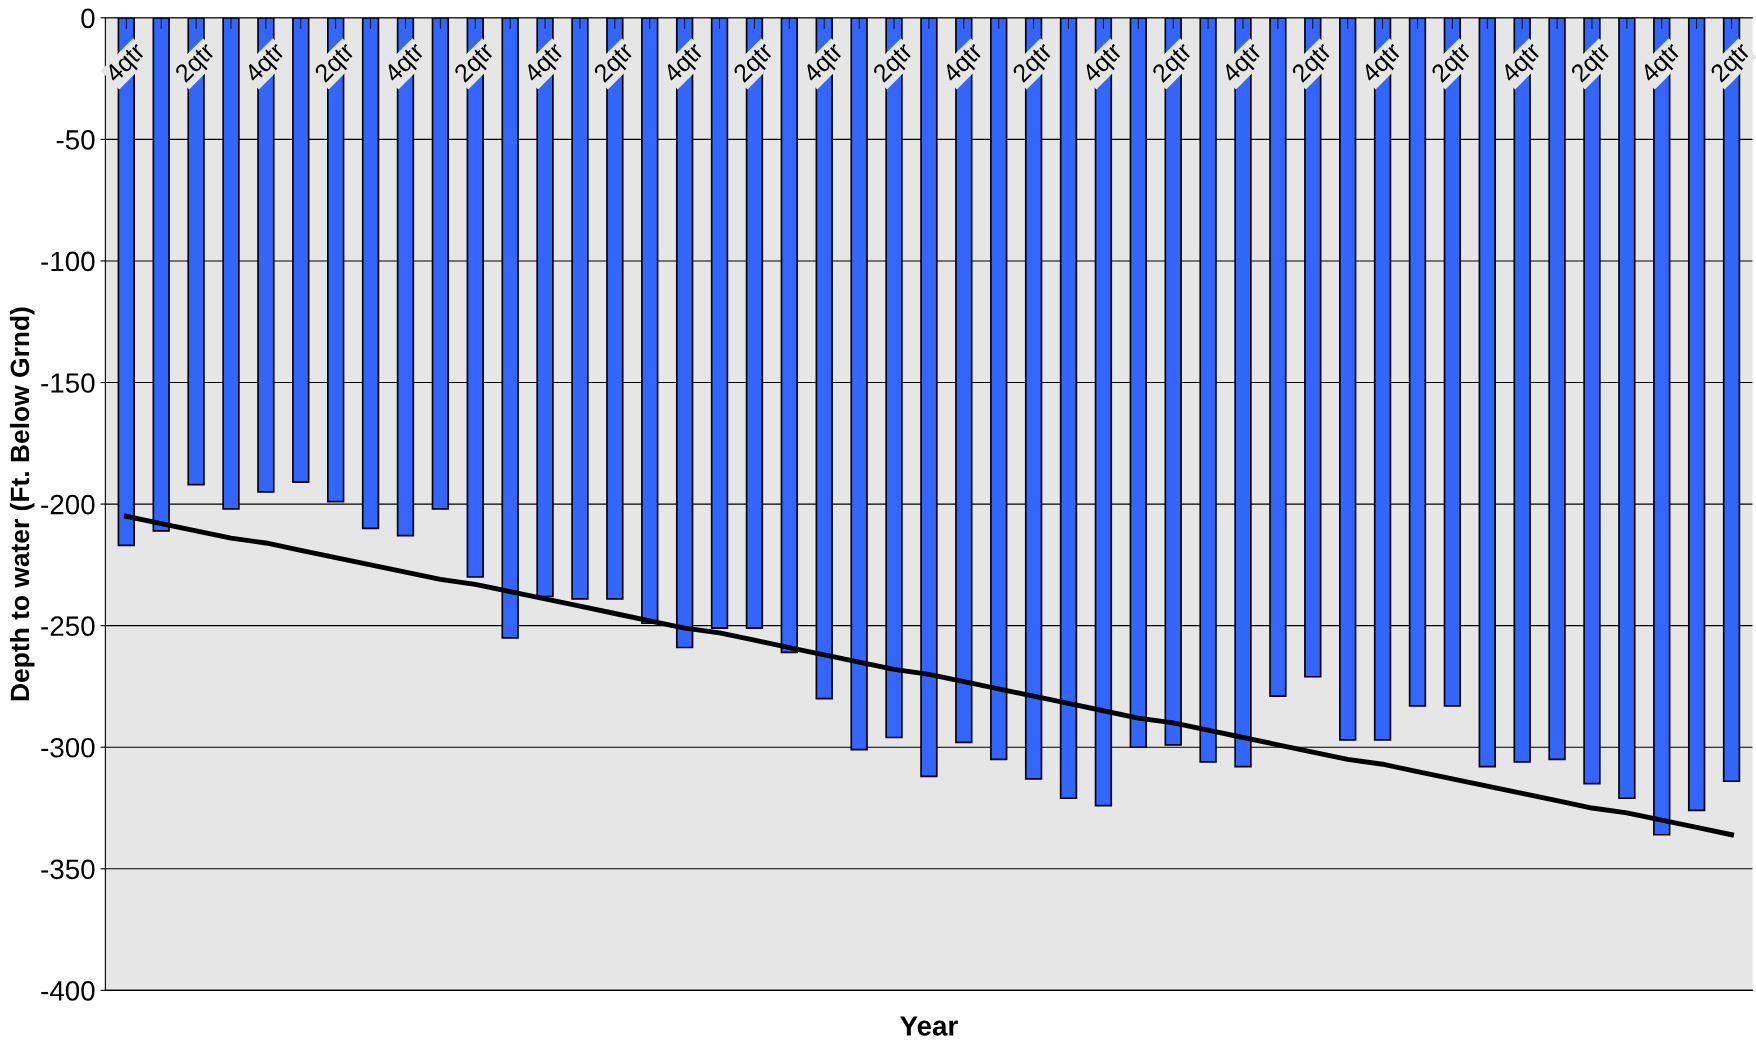 This screenshot has height=1048, width=1756. I want to click on y-tick-label: -200, so click(68, 504).